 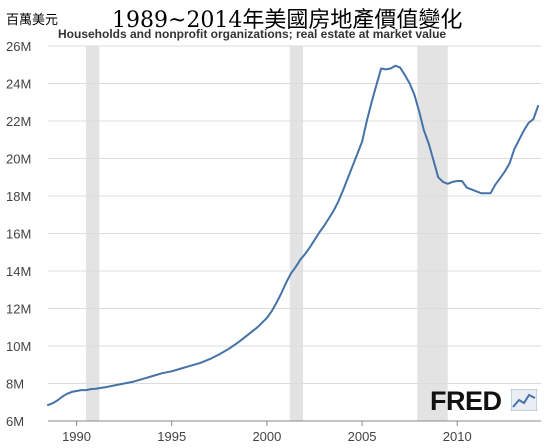 What do you see at coordinates (15, 421) in the screenshot?
I see `y-tick-label: 6M` at bounding box center [15, 421].